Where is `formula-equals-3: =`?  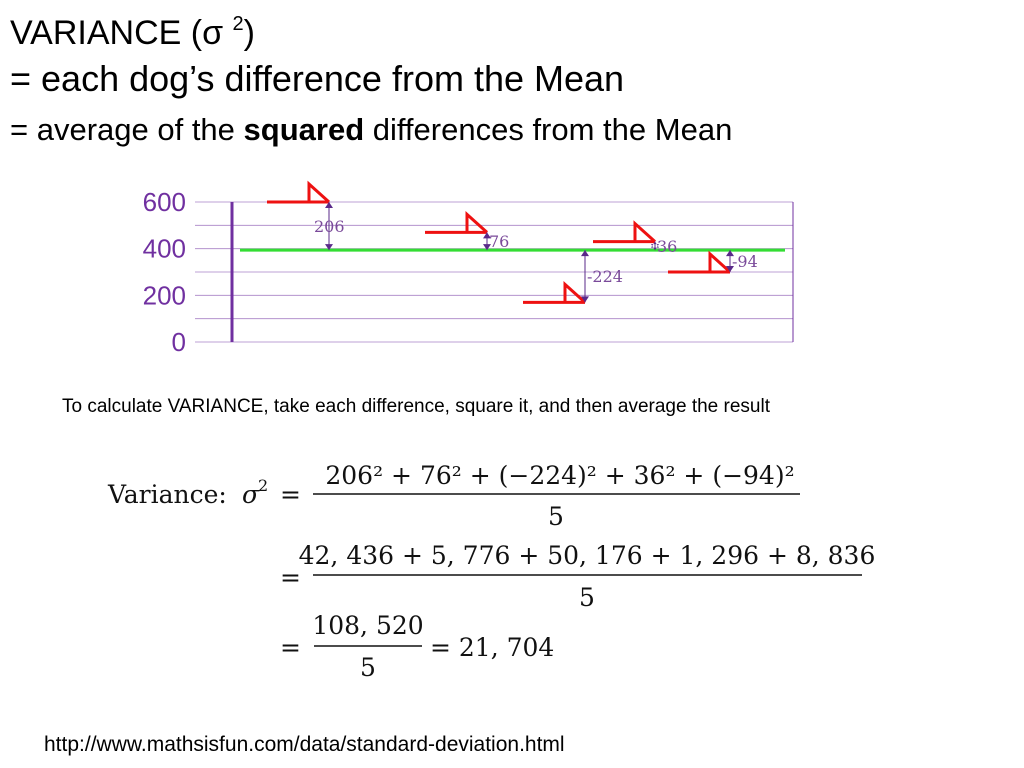 formula-equals-3: = is located at coordinates (290, 647).